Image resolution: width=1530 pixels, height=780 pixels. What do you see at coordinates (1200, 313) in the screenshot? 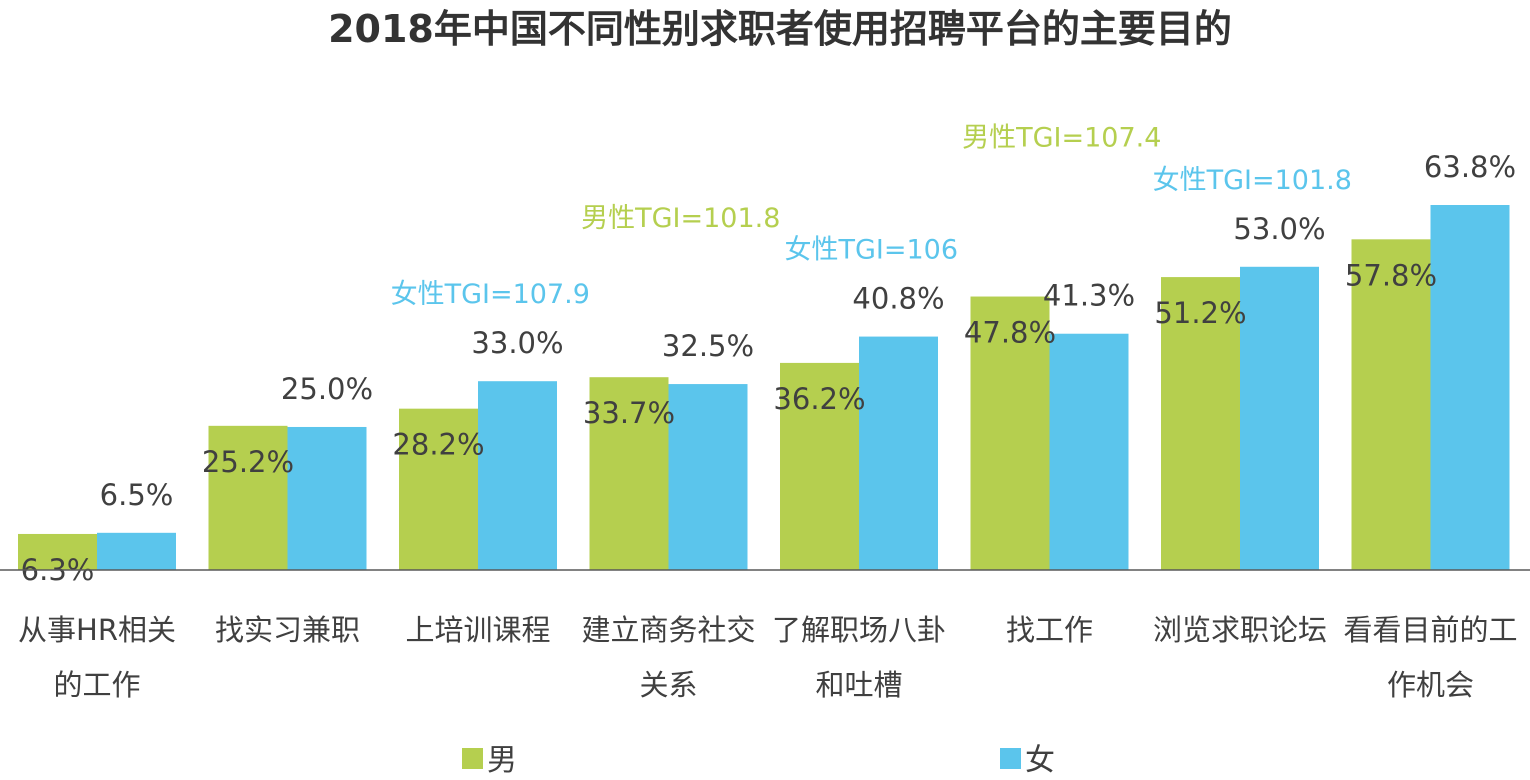
I see `value-label-male-6: 51.2%` at bounding box center [1200, 313].